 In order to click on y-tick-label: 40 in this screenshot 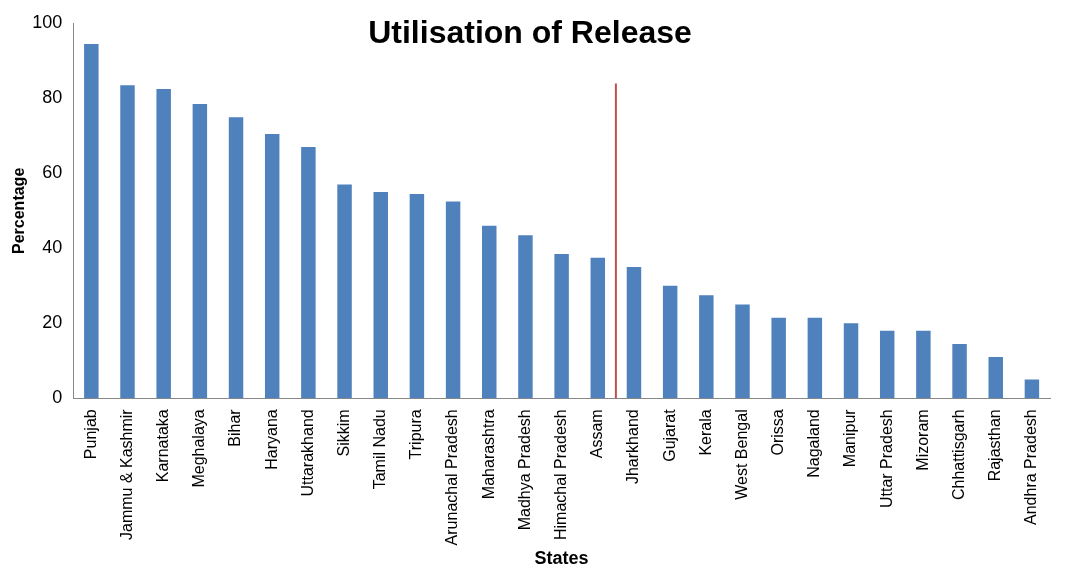, I will do `click(52, 247)`.